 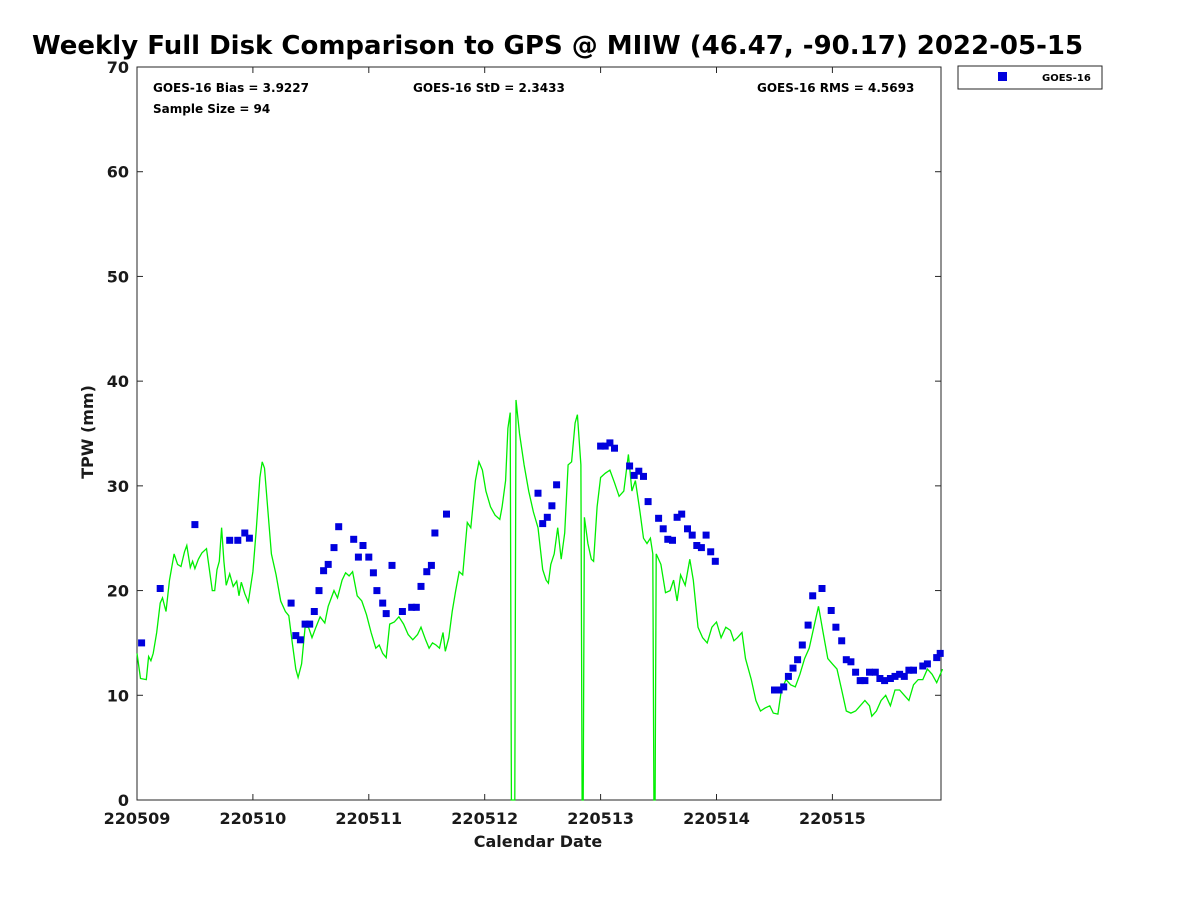 I want to click on rms-stat: GOES-16 RMS = 4.5693, so click(x=835, y=88).